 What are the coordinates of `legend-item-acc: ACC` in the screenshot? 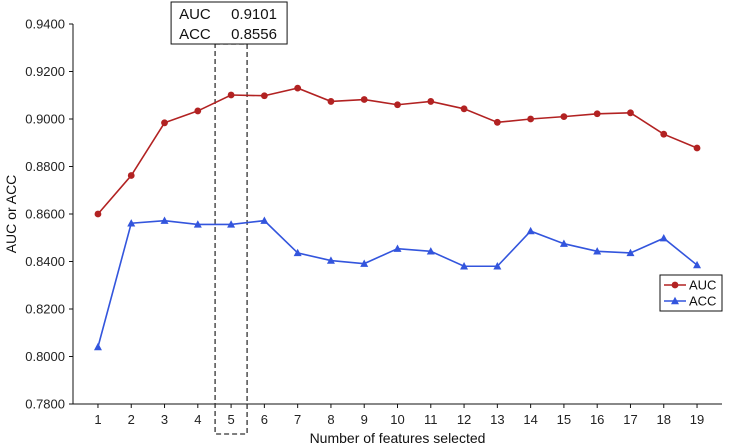 It's located at (690, 301).